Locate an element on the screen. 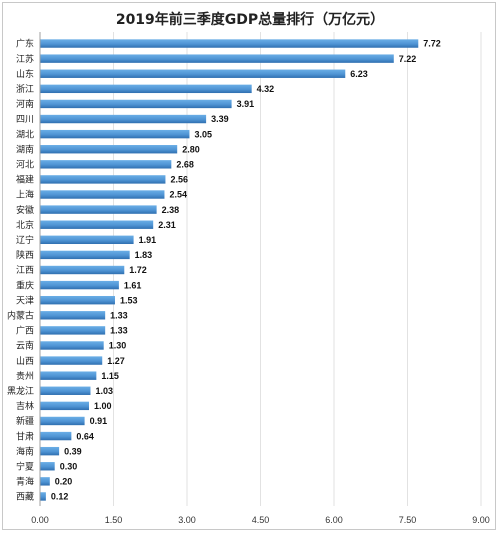 This screenshot has width=500, height=534. category-label: 重庆 is located at coordinates (25, 285).